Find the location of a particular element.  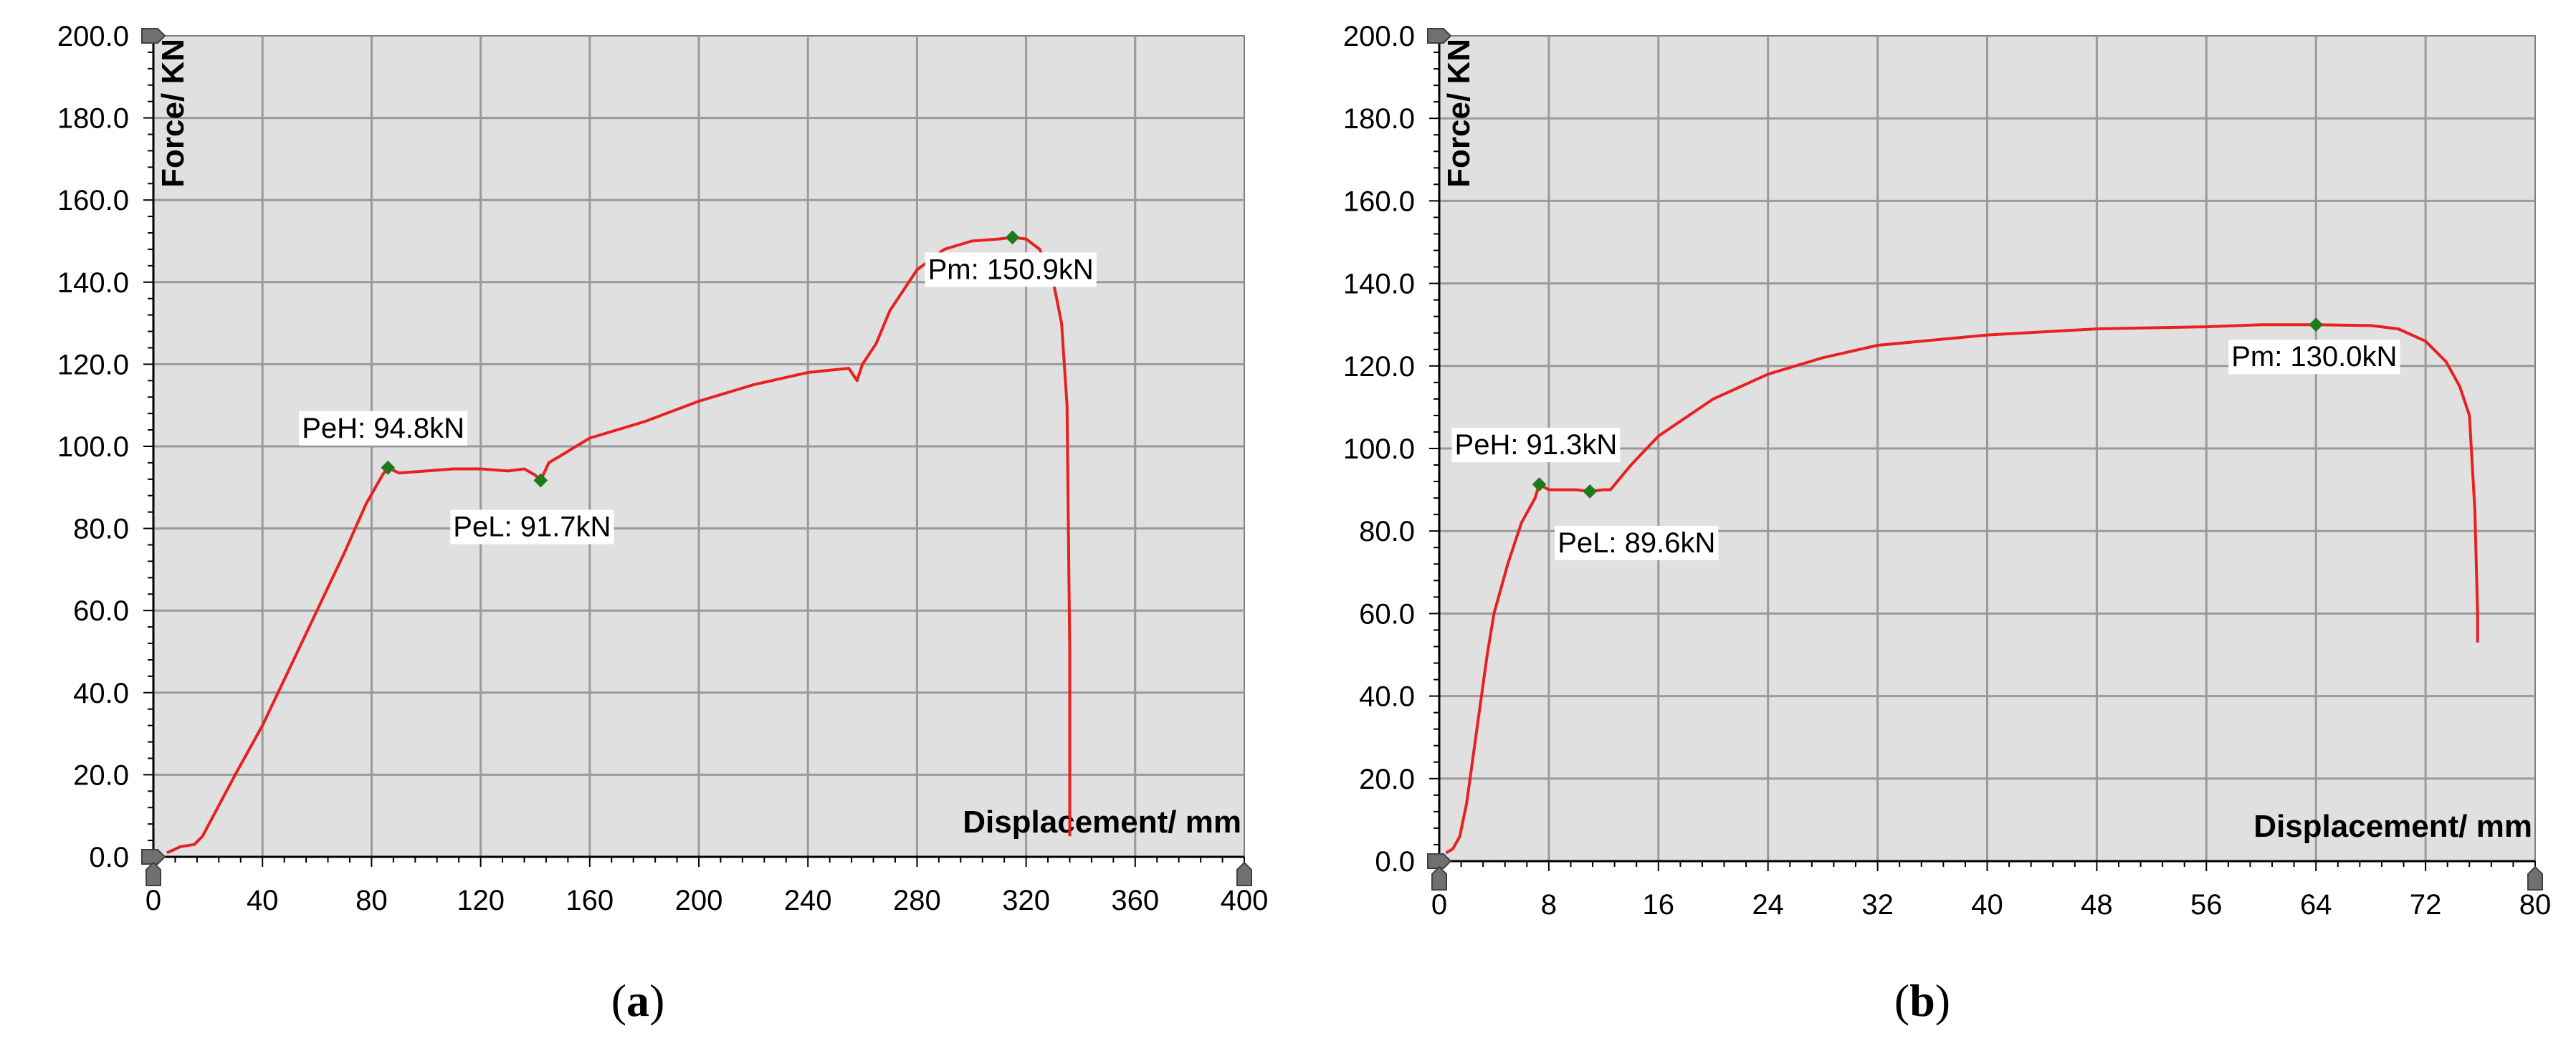

x-tick-label: 360 is located at coordinates (1135, 900).